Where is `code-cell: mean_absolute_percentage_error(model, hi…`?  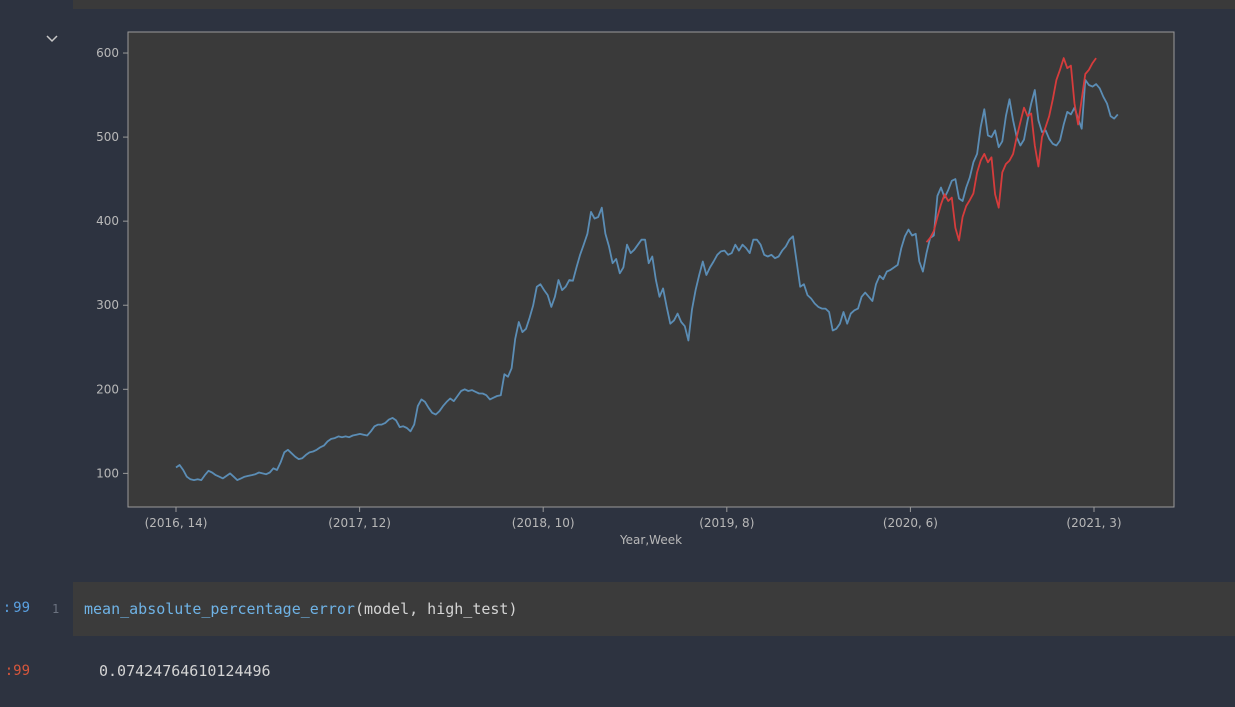 code-cell: mean_absolute_percentage_error(model, hi… is located at coordinates (654, 609).